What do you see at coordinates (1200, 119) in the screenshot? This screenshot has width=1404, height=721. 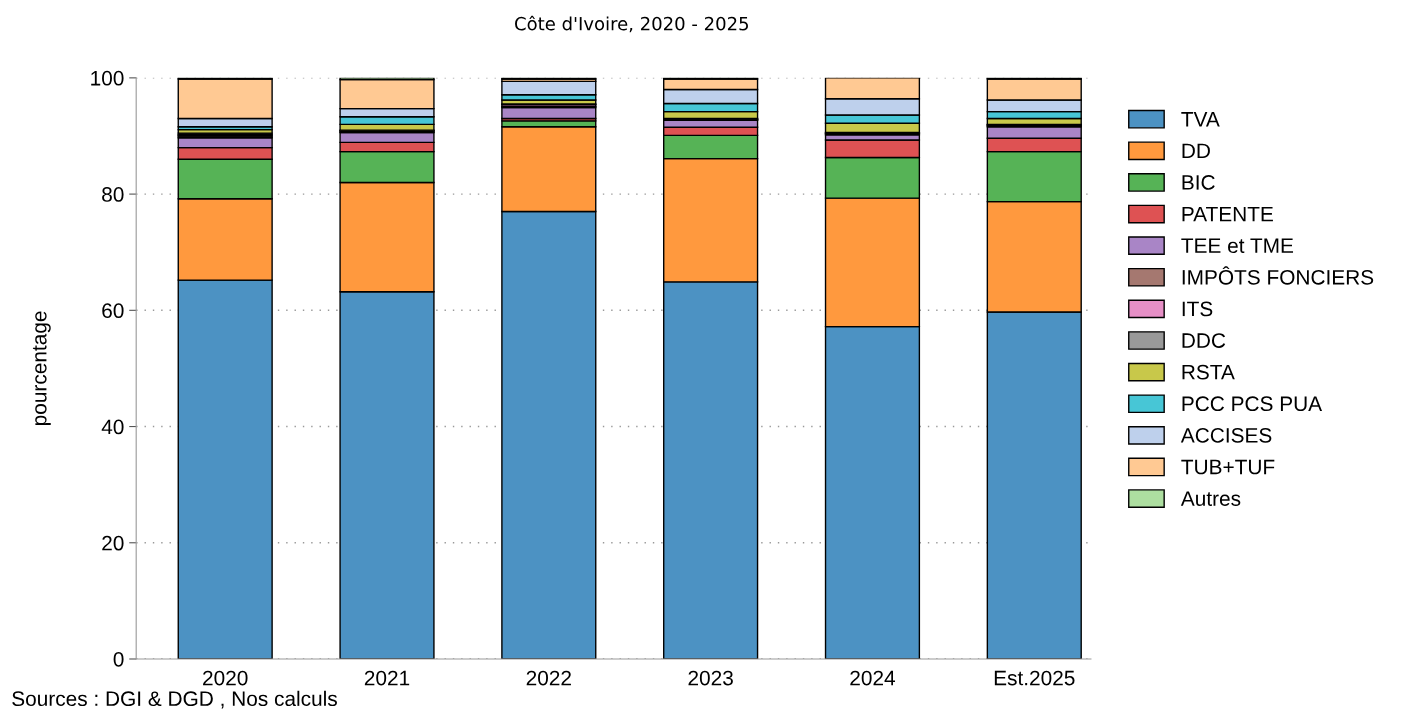 I see `legend-label: TVA` at bounding box center [1200, 119].